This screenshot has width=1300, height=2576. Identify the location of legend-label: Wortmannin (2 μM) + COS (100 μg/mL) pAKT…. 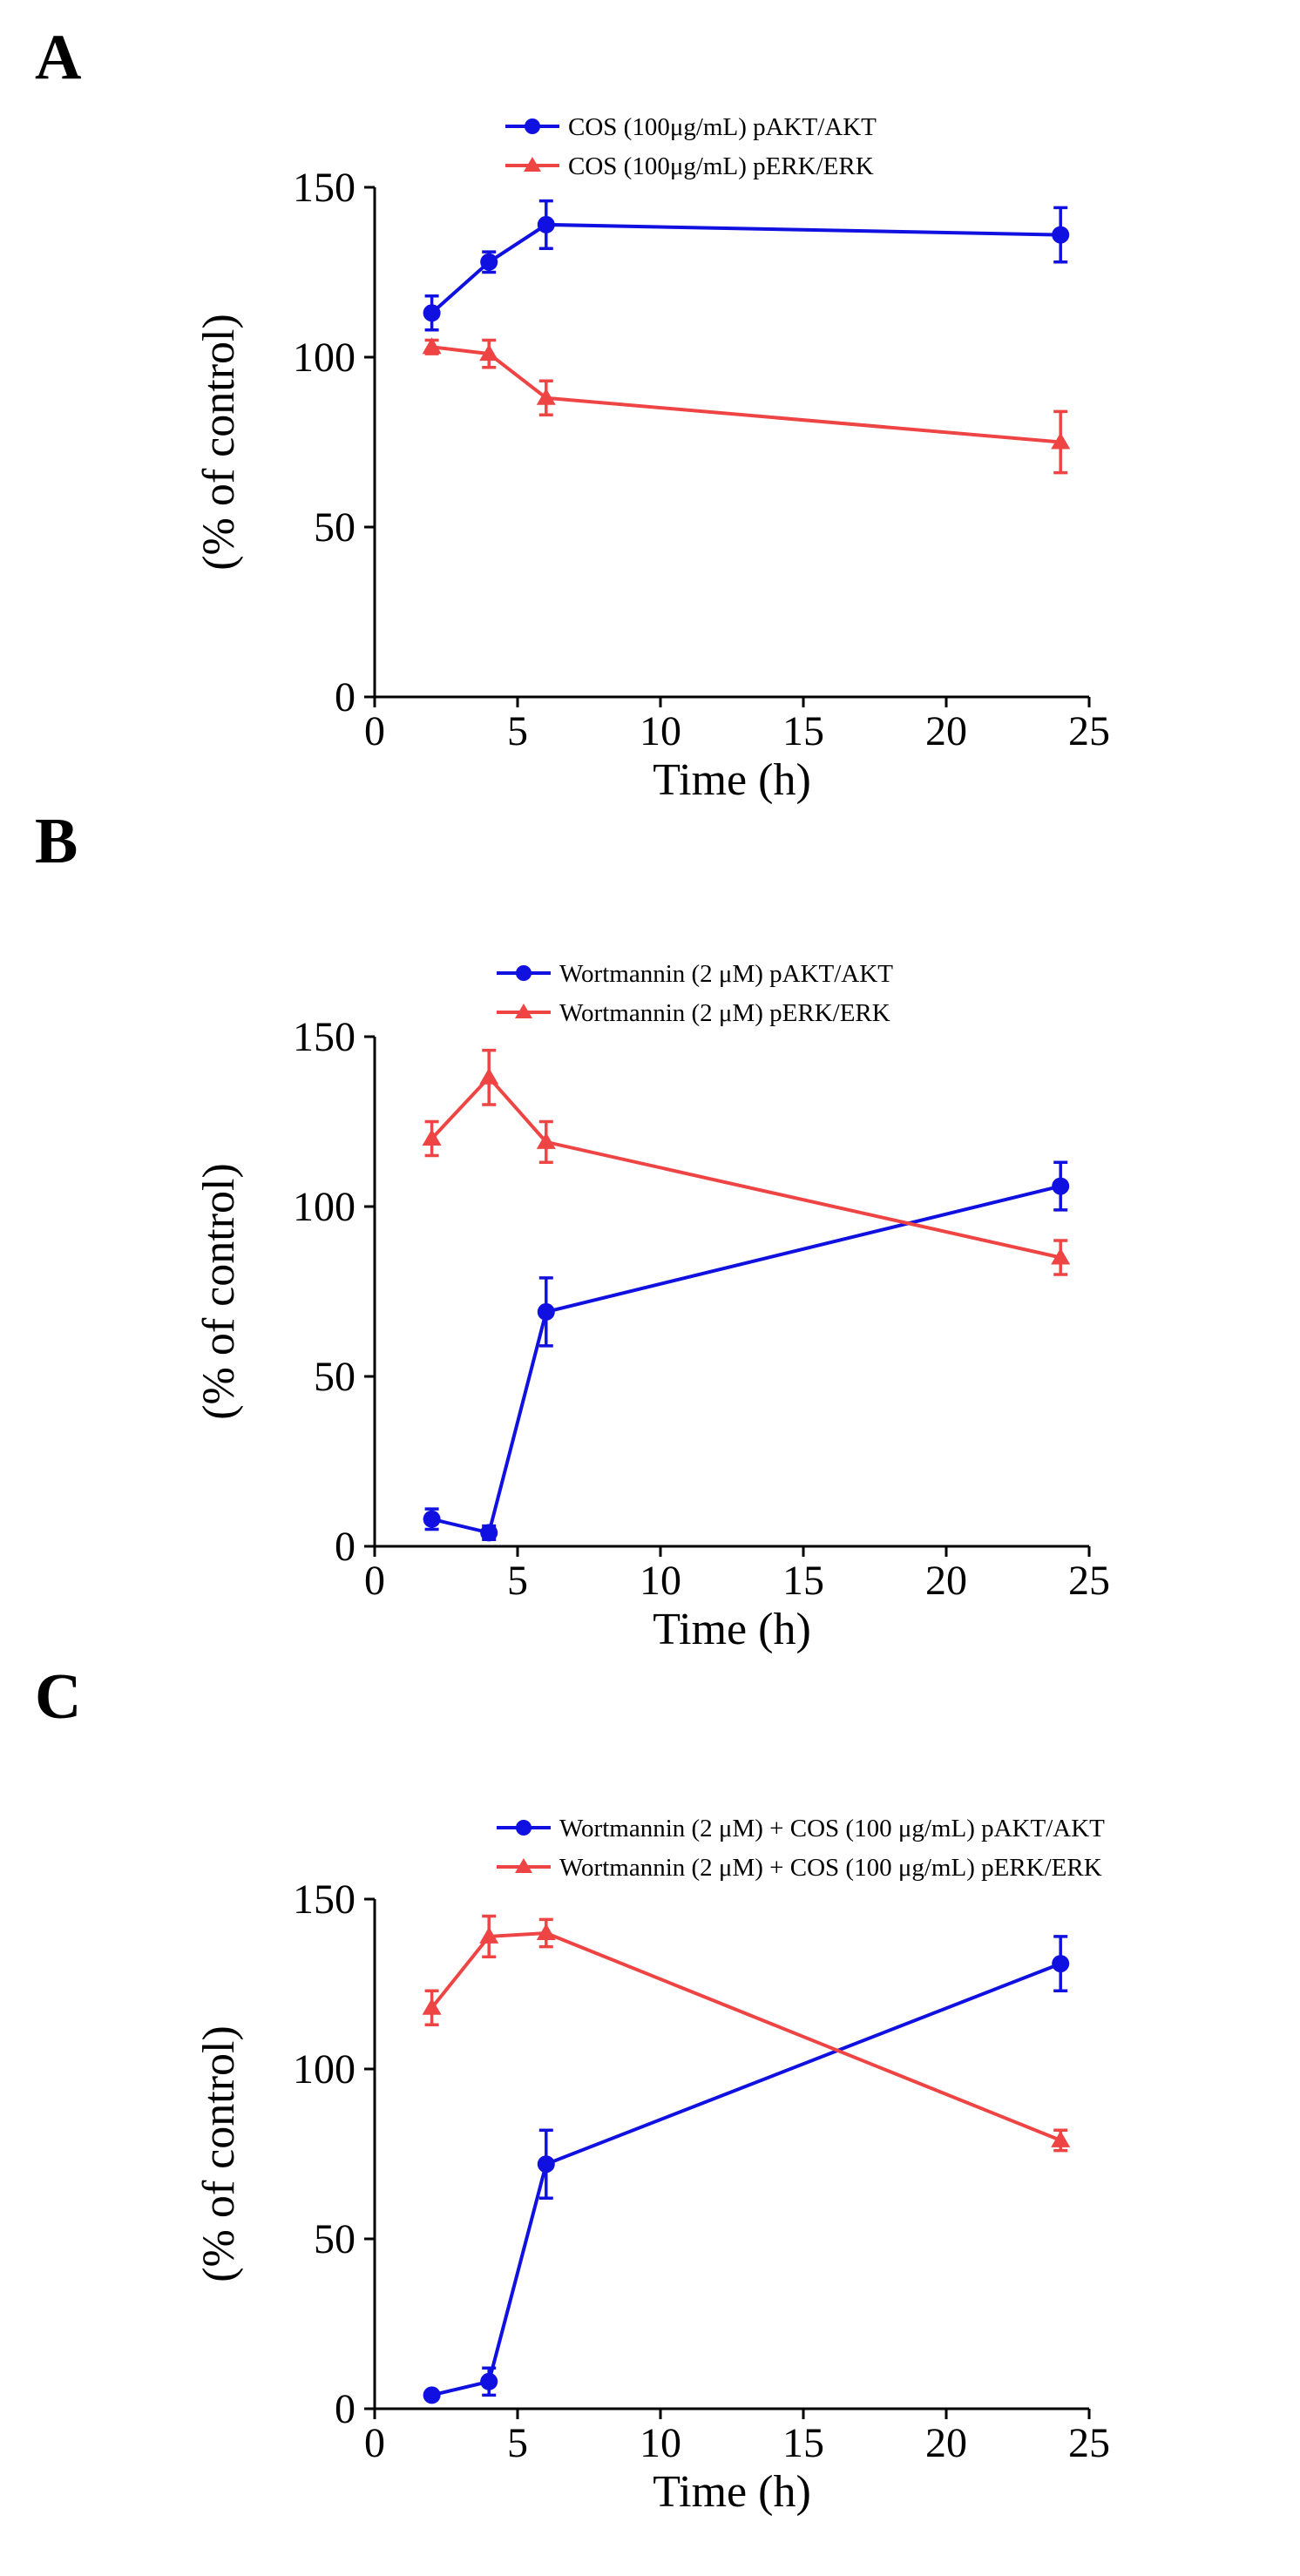
(832, 1828).